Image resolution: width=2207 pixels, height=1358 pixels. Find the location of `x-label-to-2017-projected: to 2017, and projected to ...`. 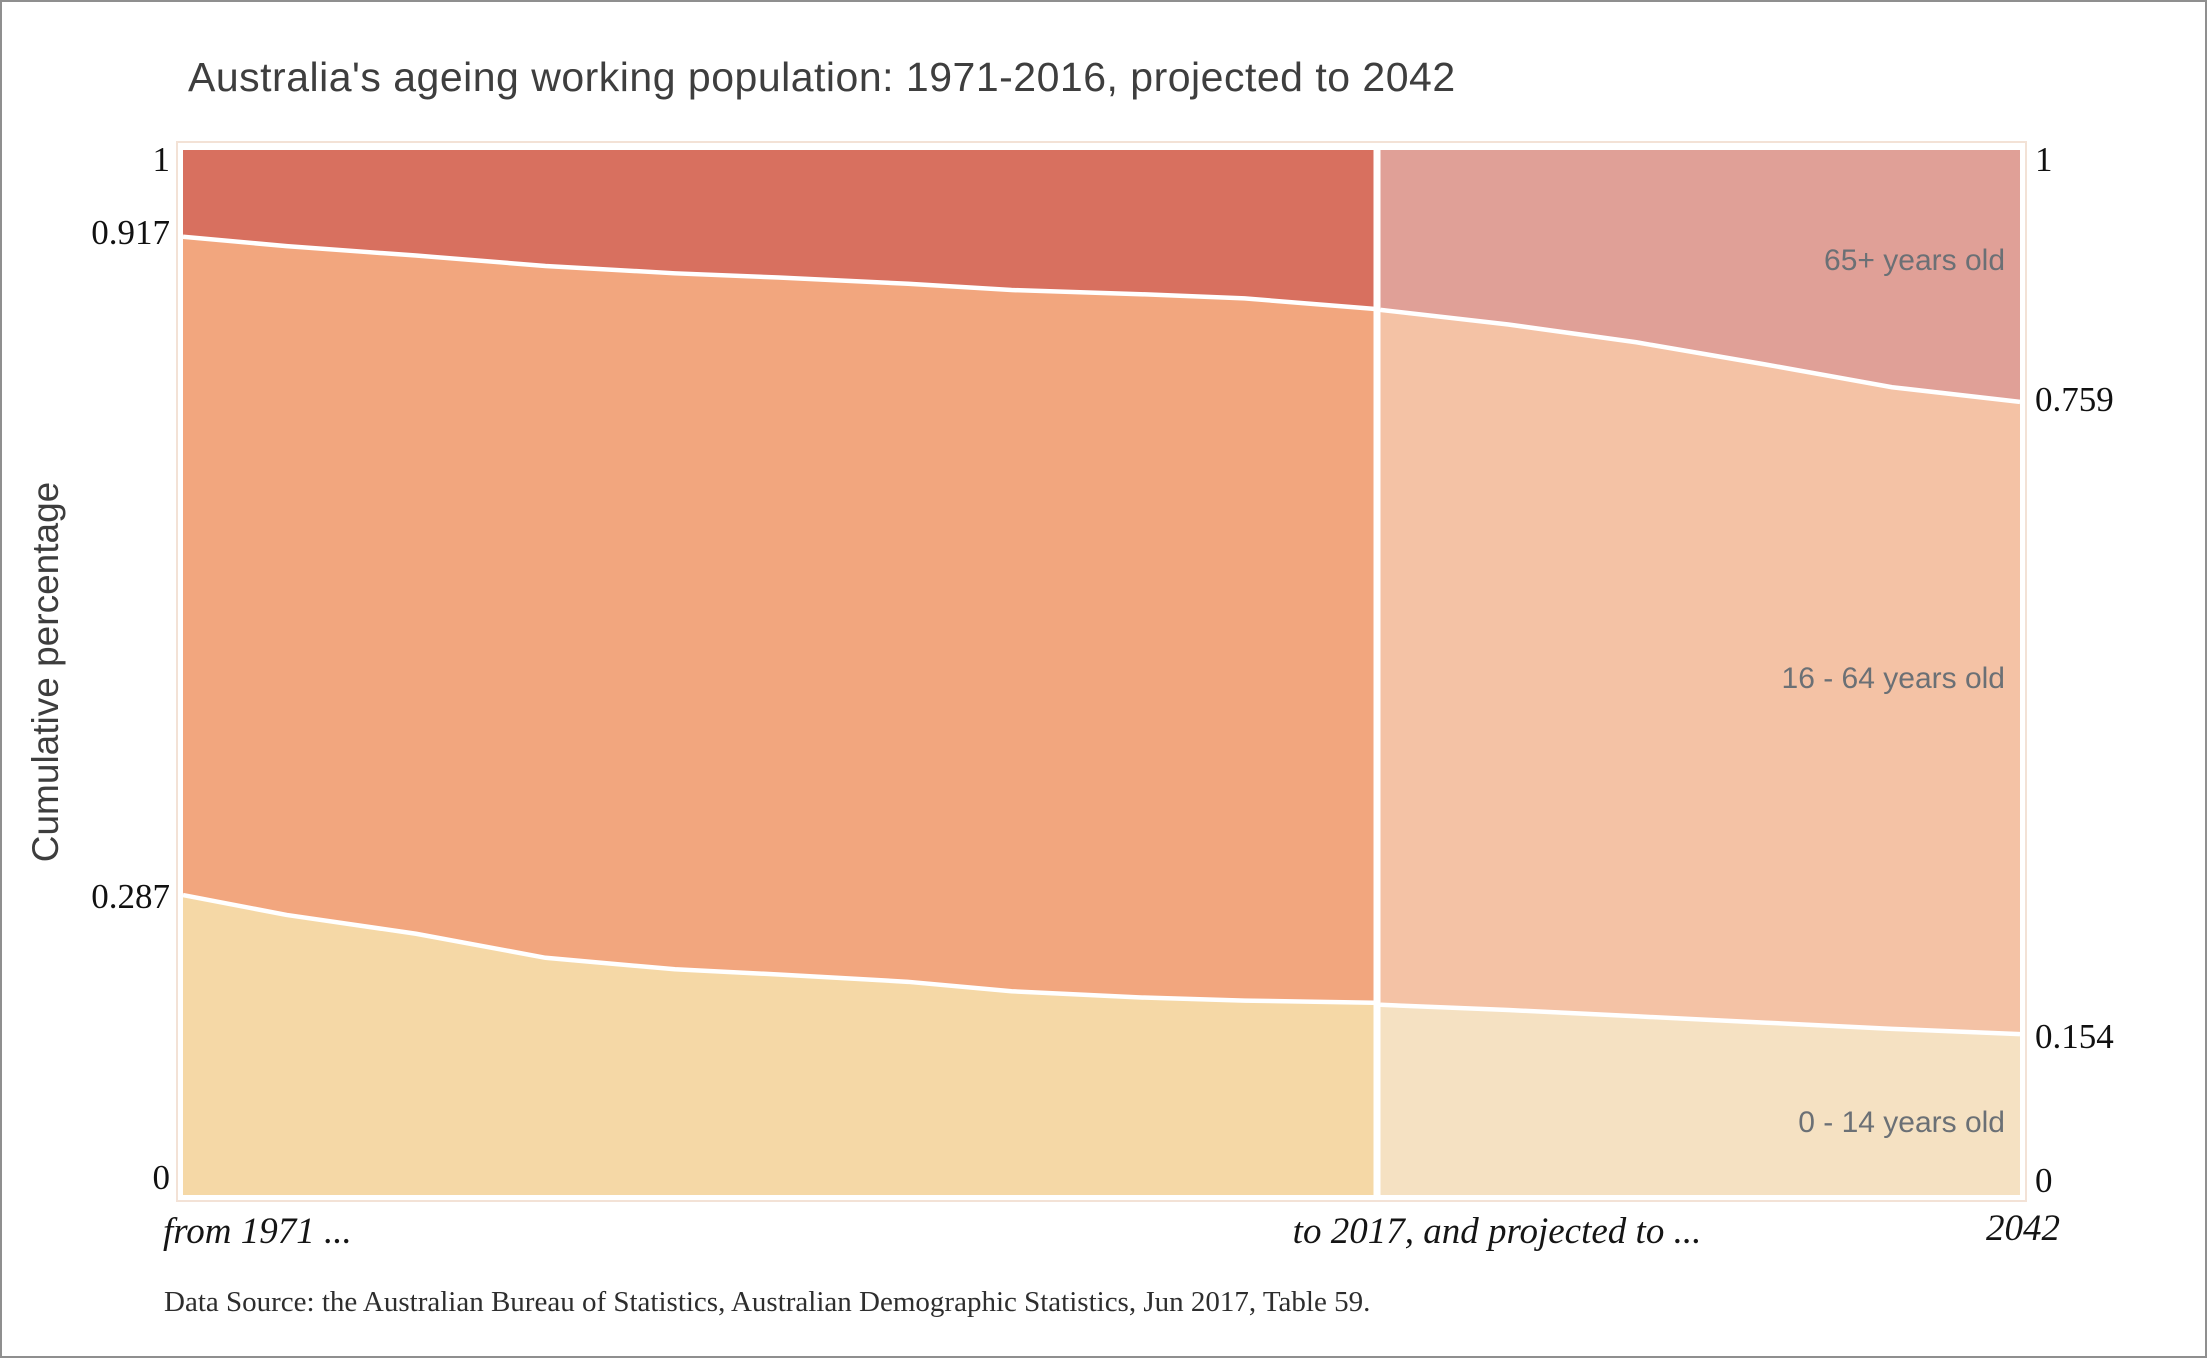

x-label-to-2017-projected: to 2017, and projected to ... is located at coordinates (1497, 1231).